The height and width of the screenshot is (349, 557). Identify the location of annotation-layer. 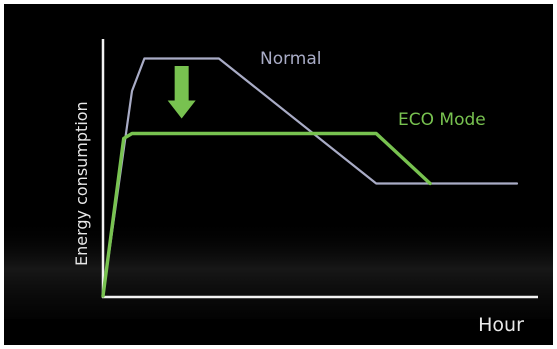
(181, 92).